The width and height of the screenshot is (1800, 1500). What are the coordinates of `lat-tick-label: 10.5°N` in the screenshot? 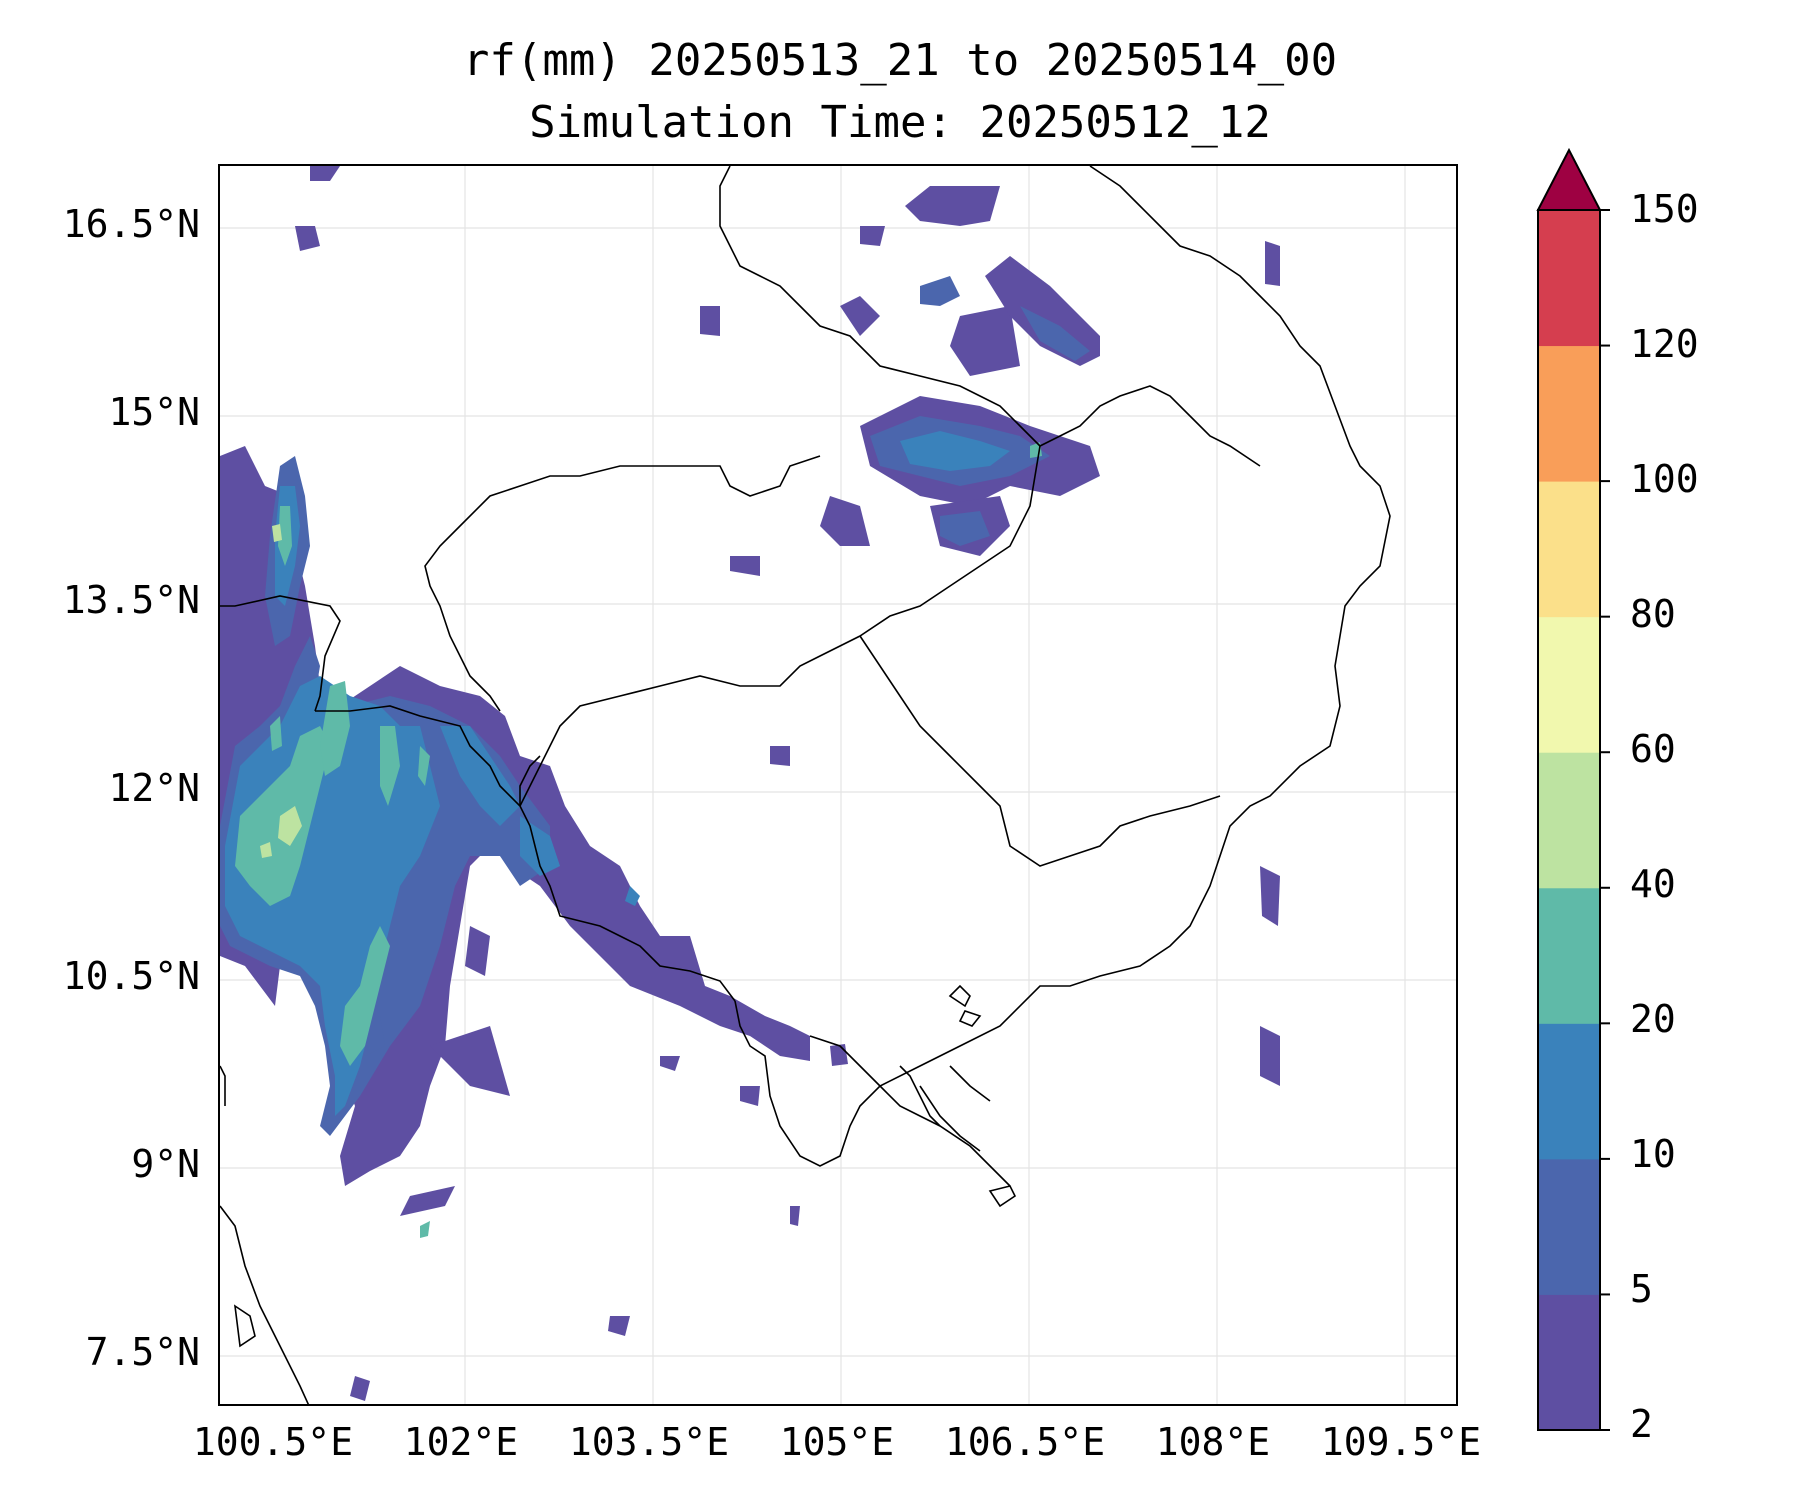 It's located at (131, 976).